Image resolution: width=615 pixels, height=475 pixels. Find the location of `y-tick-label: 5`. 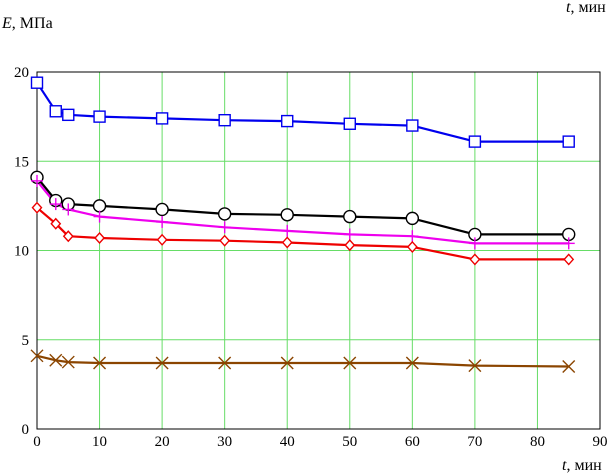

y-tick-label: 5 is located at coordinates (26, 341).